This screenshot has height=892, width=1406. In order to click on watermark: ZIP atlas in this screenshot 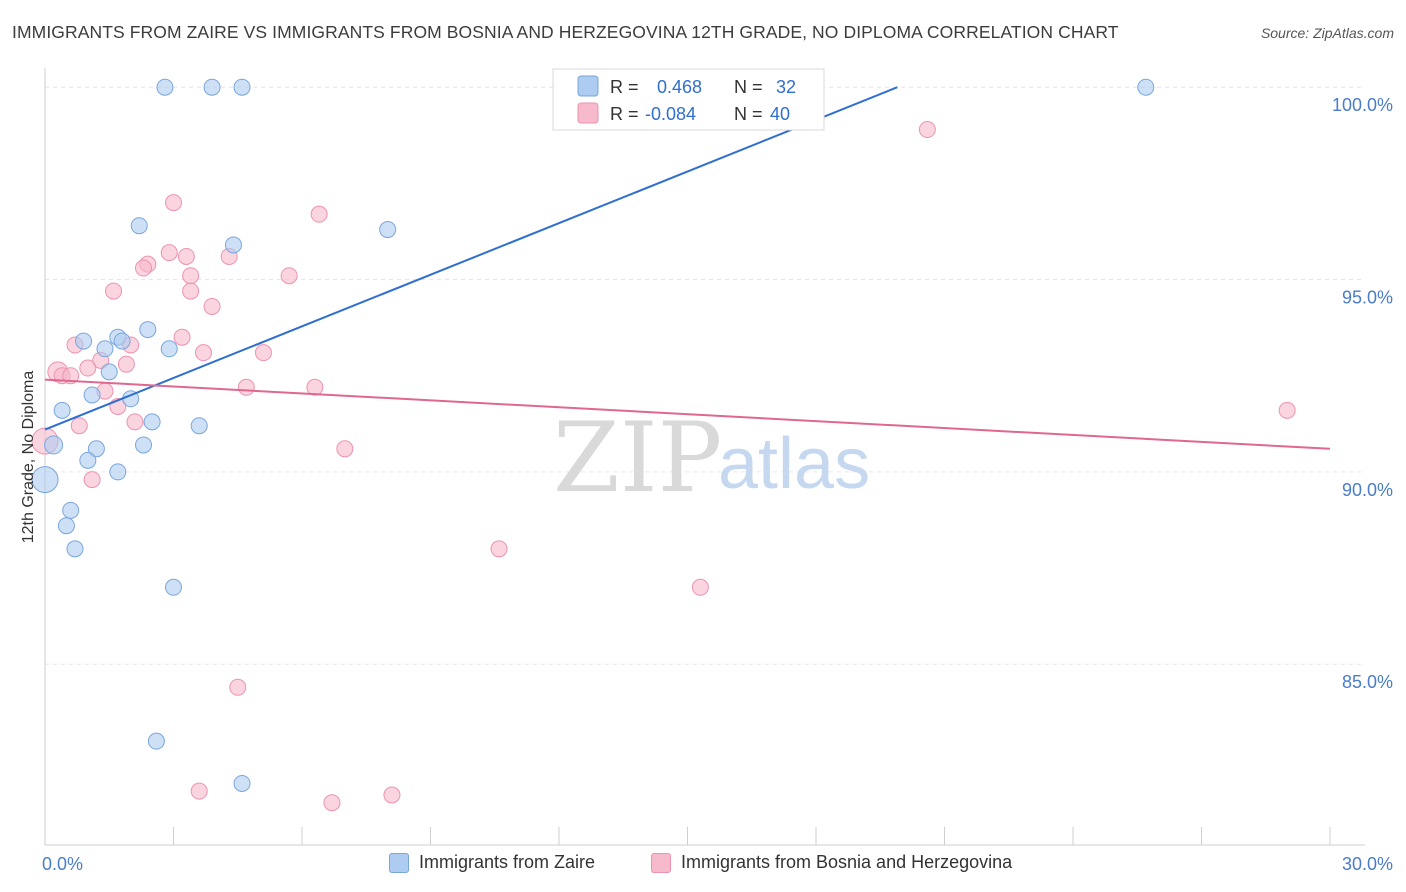, I will do `click(711, 458)`.